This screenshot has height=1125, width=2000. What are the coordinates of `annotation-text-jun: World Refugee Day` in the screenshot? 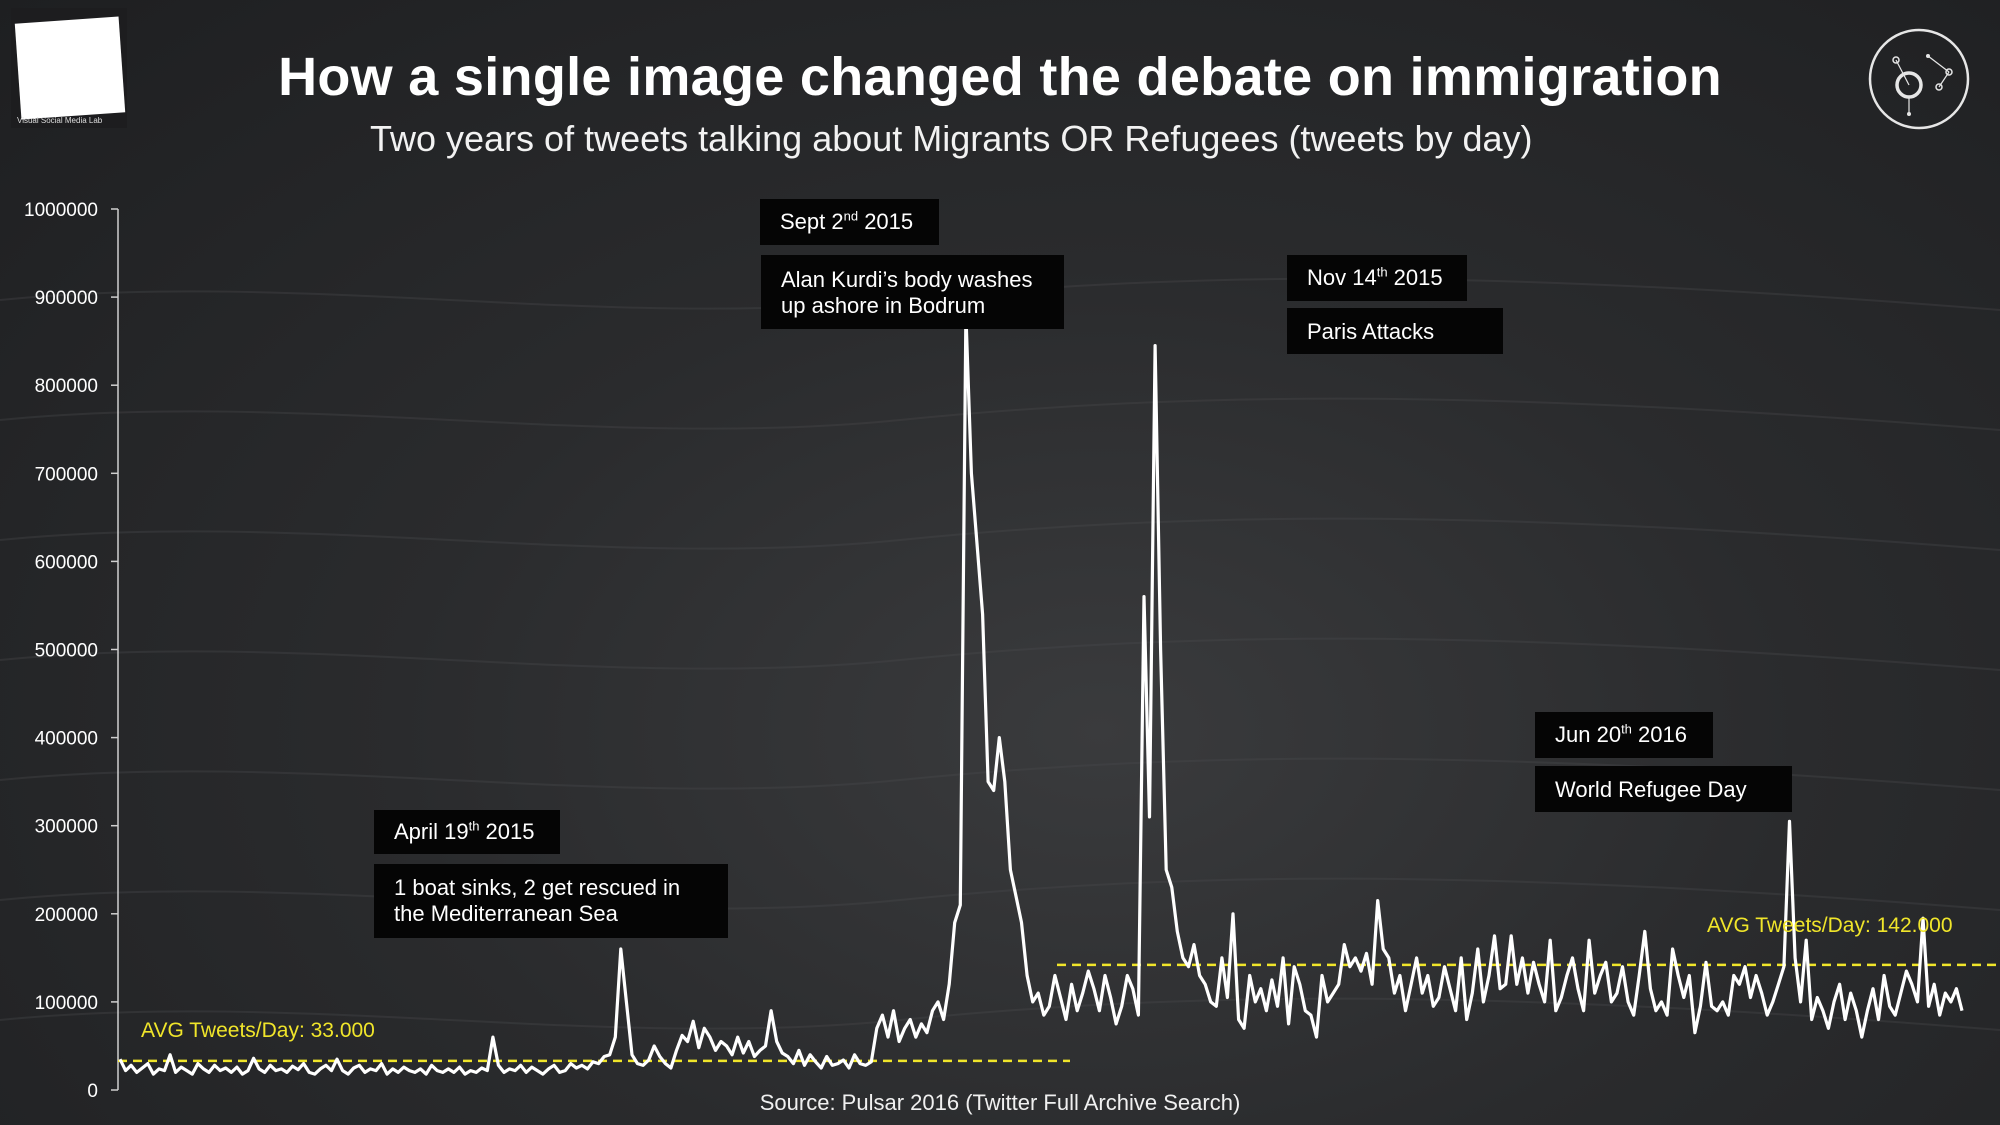 It's located at (1663, 789).